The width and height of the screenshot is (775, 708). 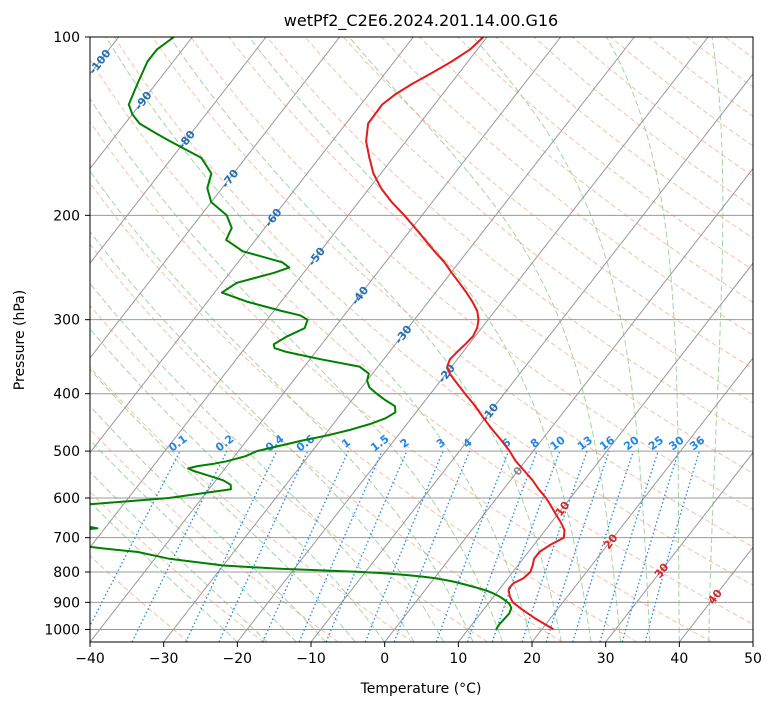 What do you see at coordinates (677, 443) in the screenshot?
I see `mixing-ratio-label: 30` at bounding box center [677, 443].